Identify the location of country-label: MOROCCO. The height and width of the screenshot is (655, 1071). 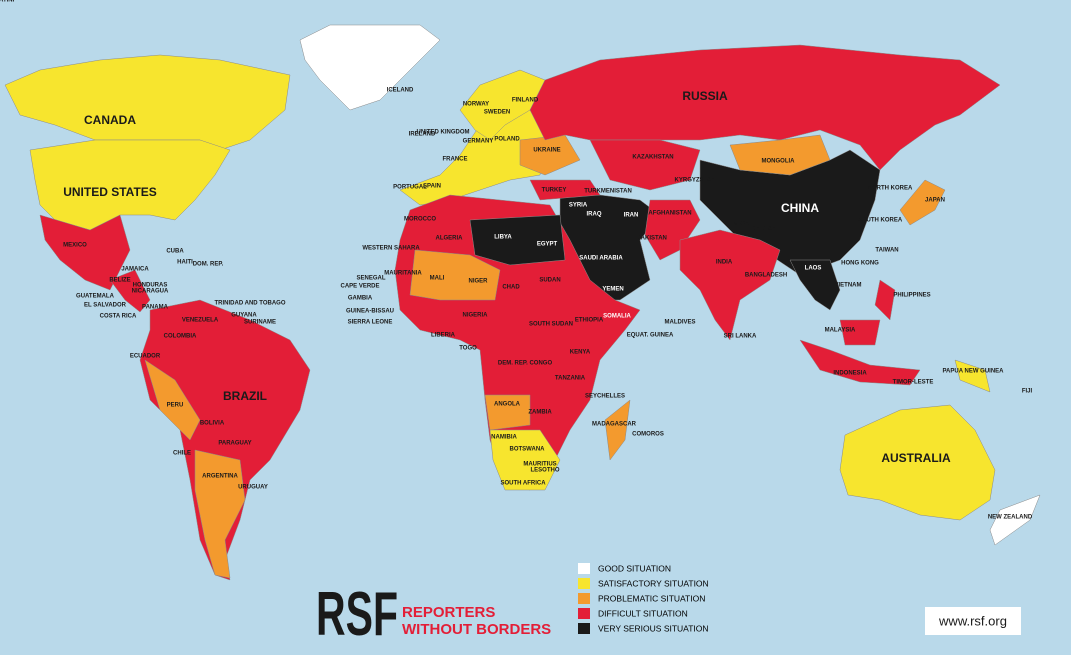
(420, 220).